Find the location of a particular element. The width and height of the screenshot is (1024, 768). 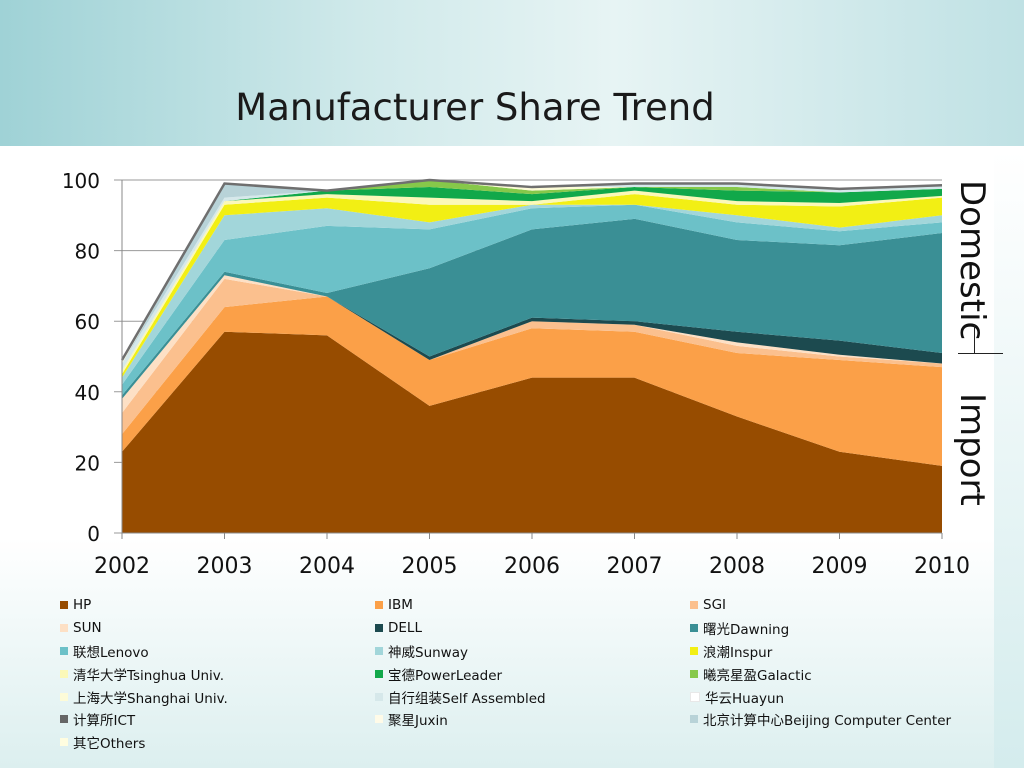

legend-item: HP is located at coordinates (217, 605).